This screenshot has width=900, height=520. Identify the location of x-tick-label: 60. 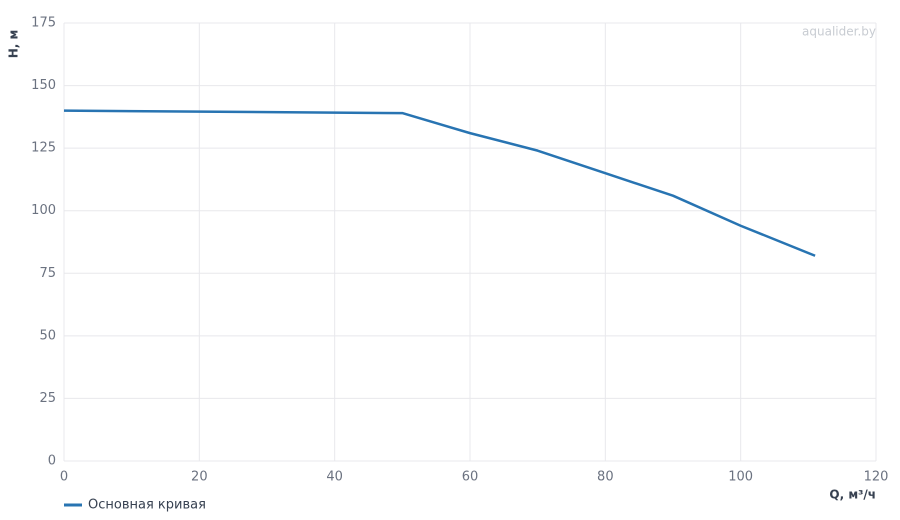
(470, 477).